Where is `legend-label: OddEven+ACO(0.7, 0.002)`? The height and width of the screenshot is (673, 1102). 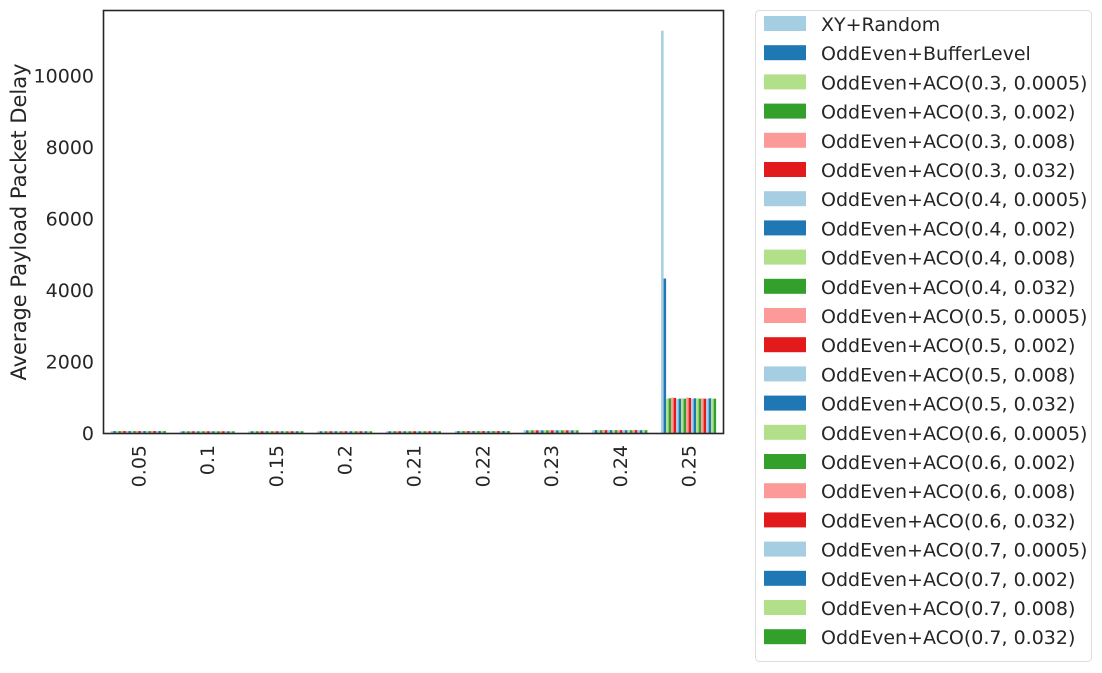 legend-label: OddEven+ACO(0.7, 0.002) is located at coordinates (948, 580).